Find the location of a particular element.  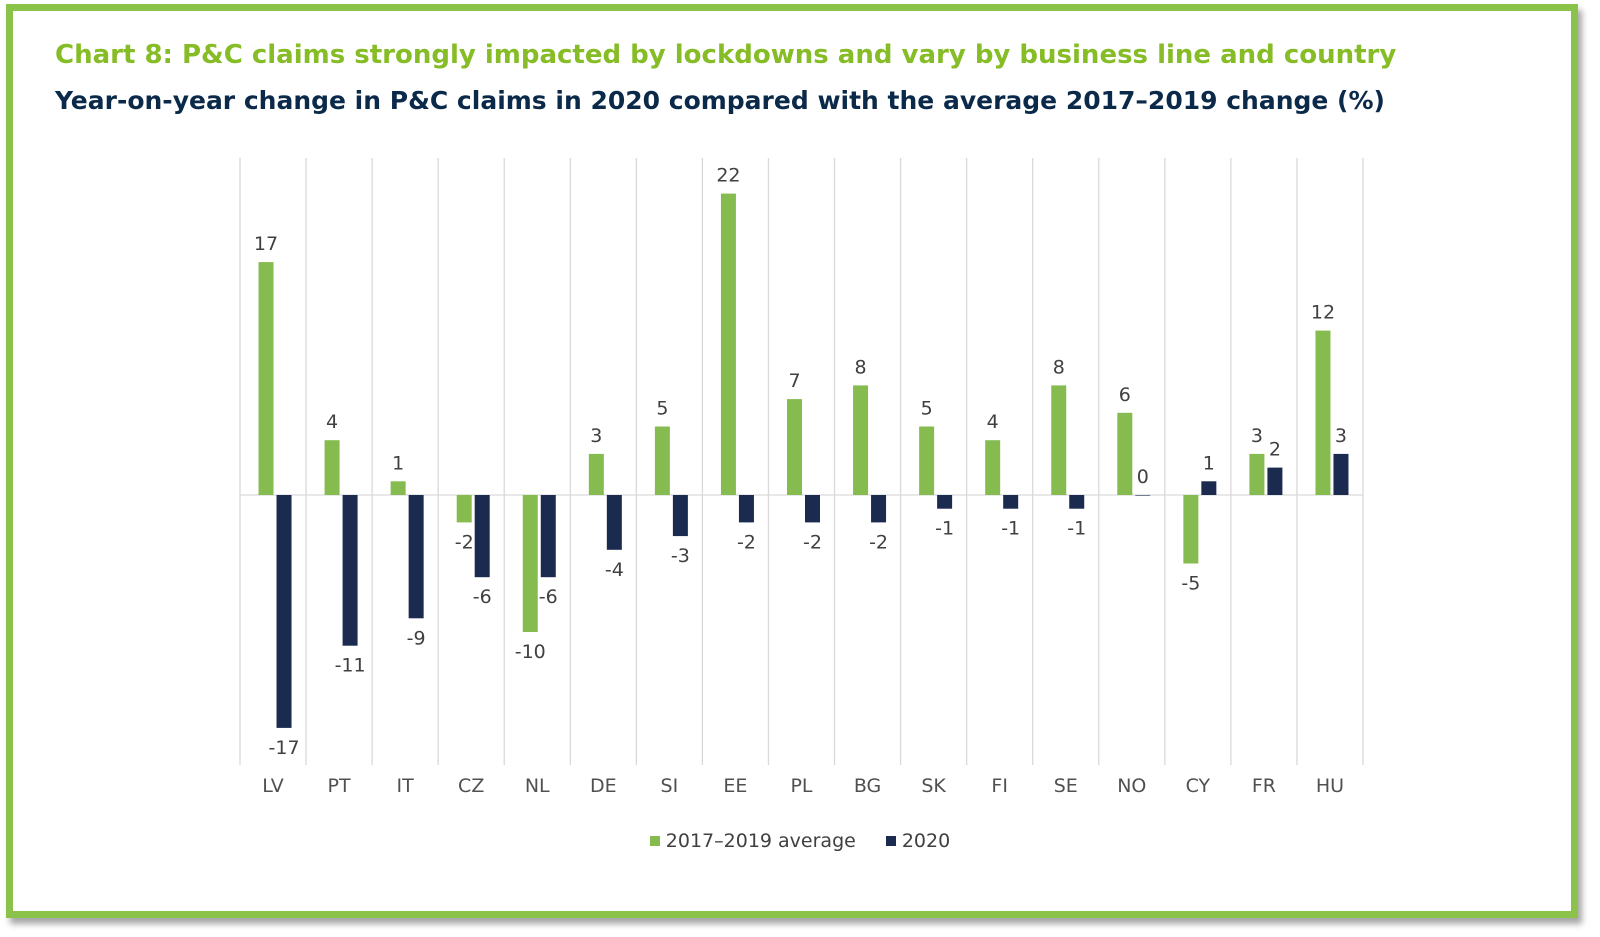

x-tick-label: FI is located at coordinates (999, 786).